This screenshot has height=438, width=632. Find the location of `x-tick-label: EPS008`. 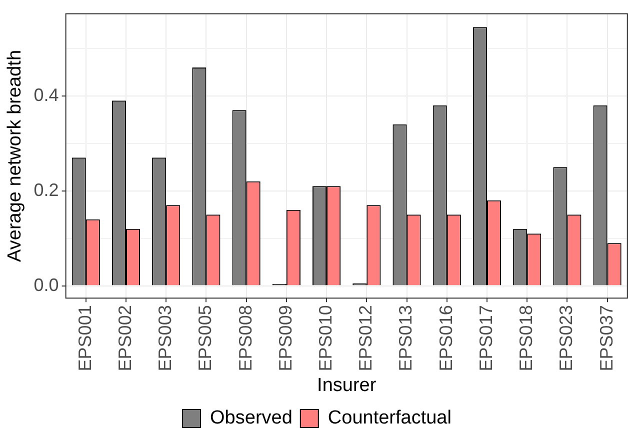

x-tick-label: EPS008 is located at coordinates (245, 338).